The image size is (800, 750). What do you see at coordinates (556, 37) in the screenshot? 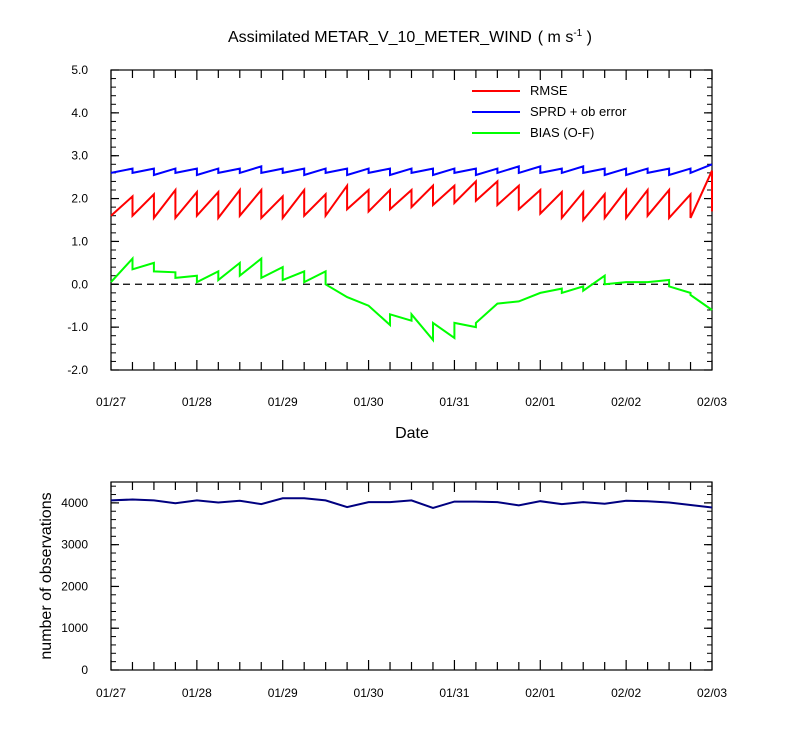
I see `chart-title-units-prefix: ( m s` at bounding box center [556, 37].